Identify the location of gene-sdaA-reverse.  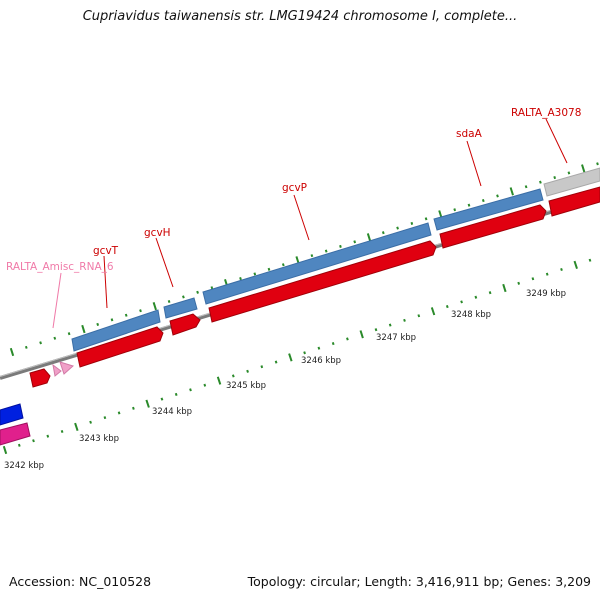
(488, 209).